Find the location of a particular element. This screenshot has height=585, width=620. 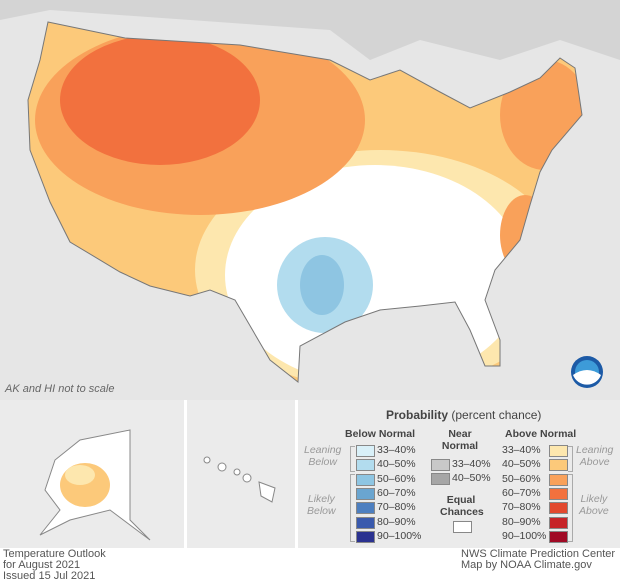

below-normal-label: 50–60% is located at coordinates (396, 478).